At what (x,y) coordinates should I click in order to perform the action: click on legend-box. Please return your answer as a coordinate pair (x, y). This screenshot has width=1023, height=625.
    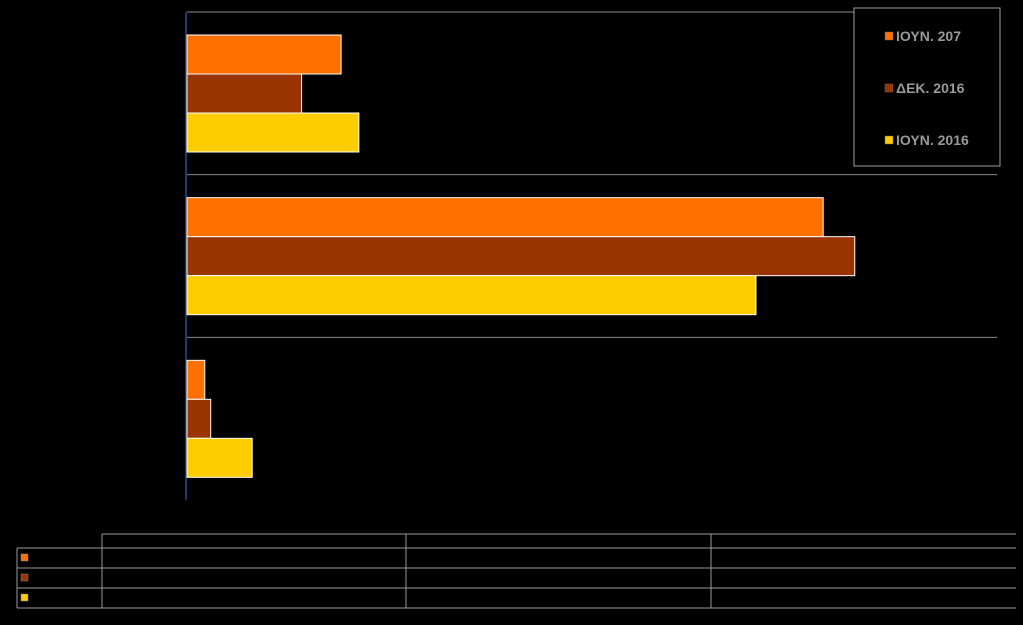
    Looking at the image, I should click on (927, 87).